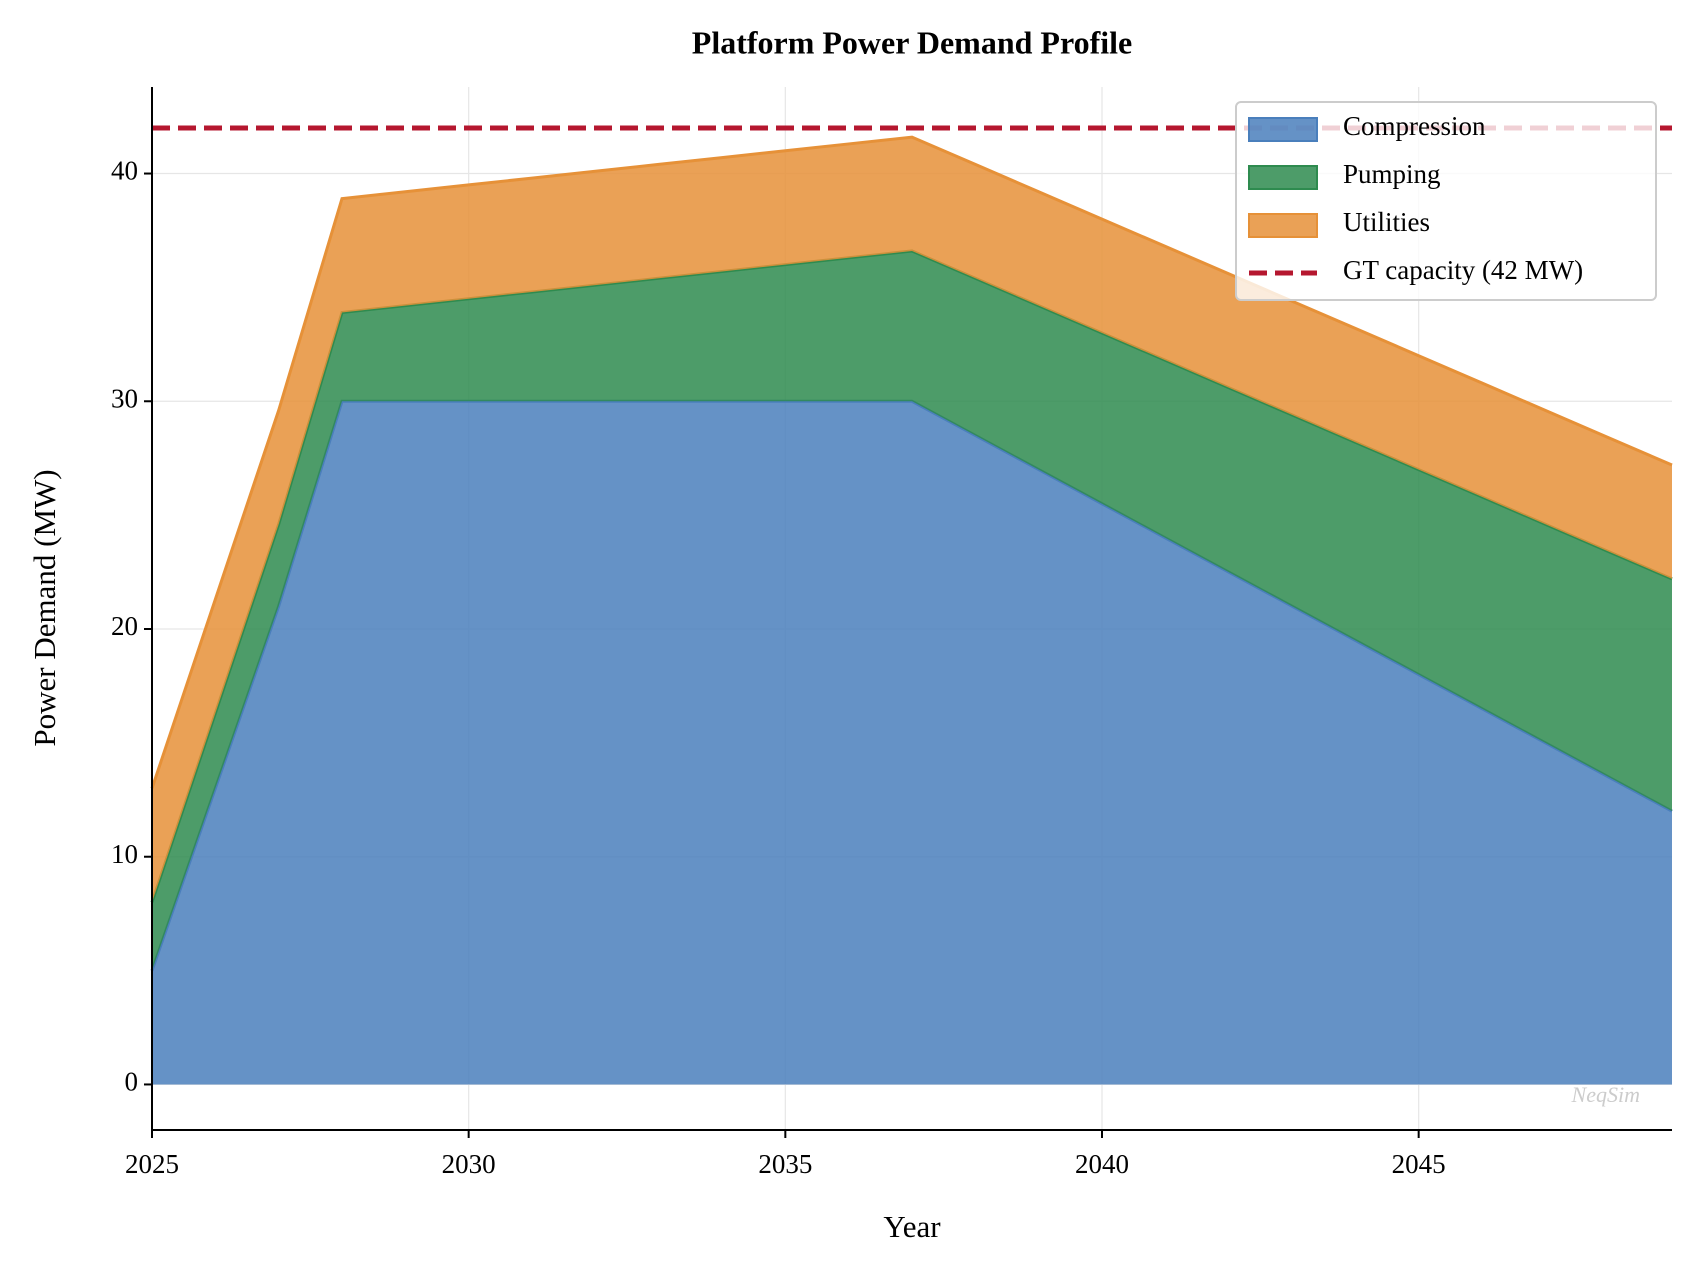  What do you see at coordinates (124, 854) in the screenshot?
I see `y-tick-label: 10` at bounding box center [124, 854].